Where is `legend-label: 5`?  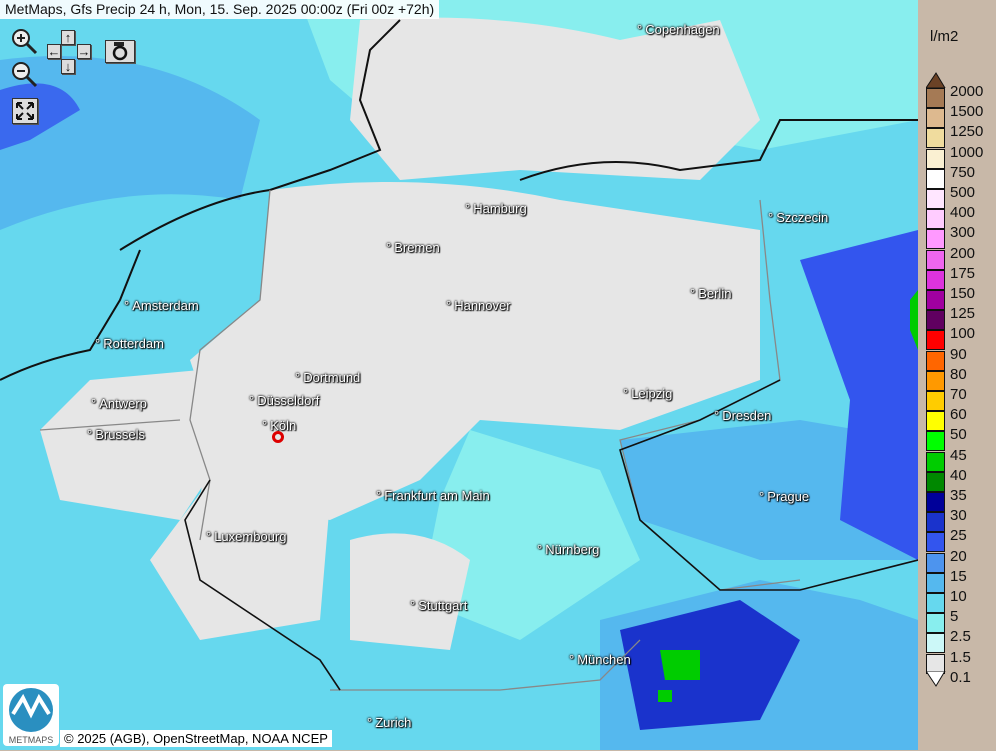
legend-label: 5 is located at coordinates (954, 617).